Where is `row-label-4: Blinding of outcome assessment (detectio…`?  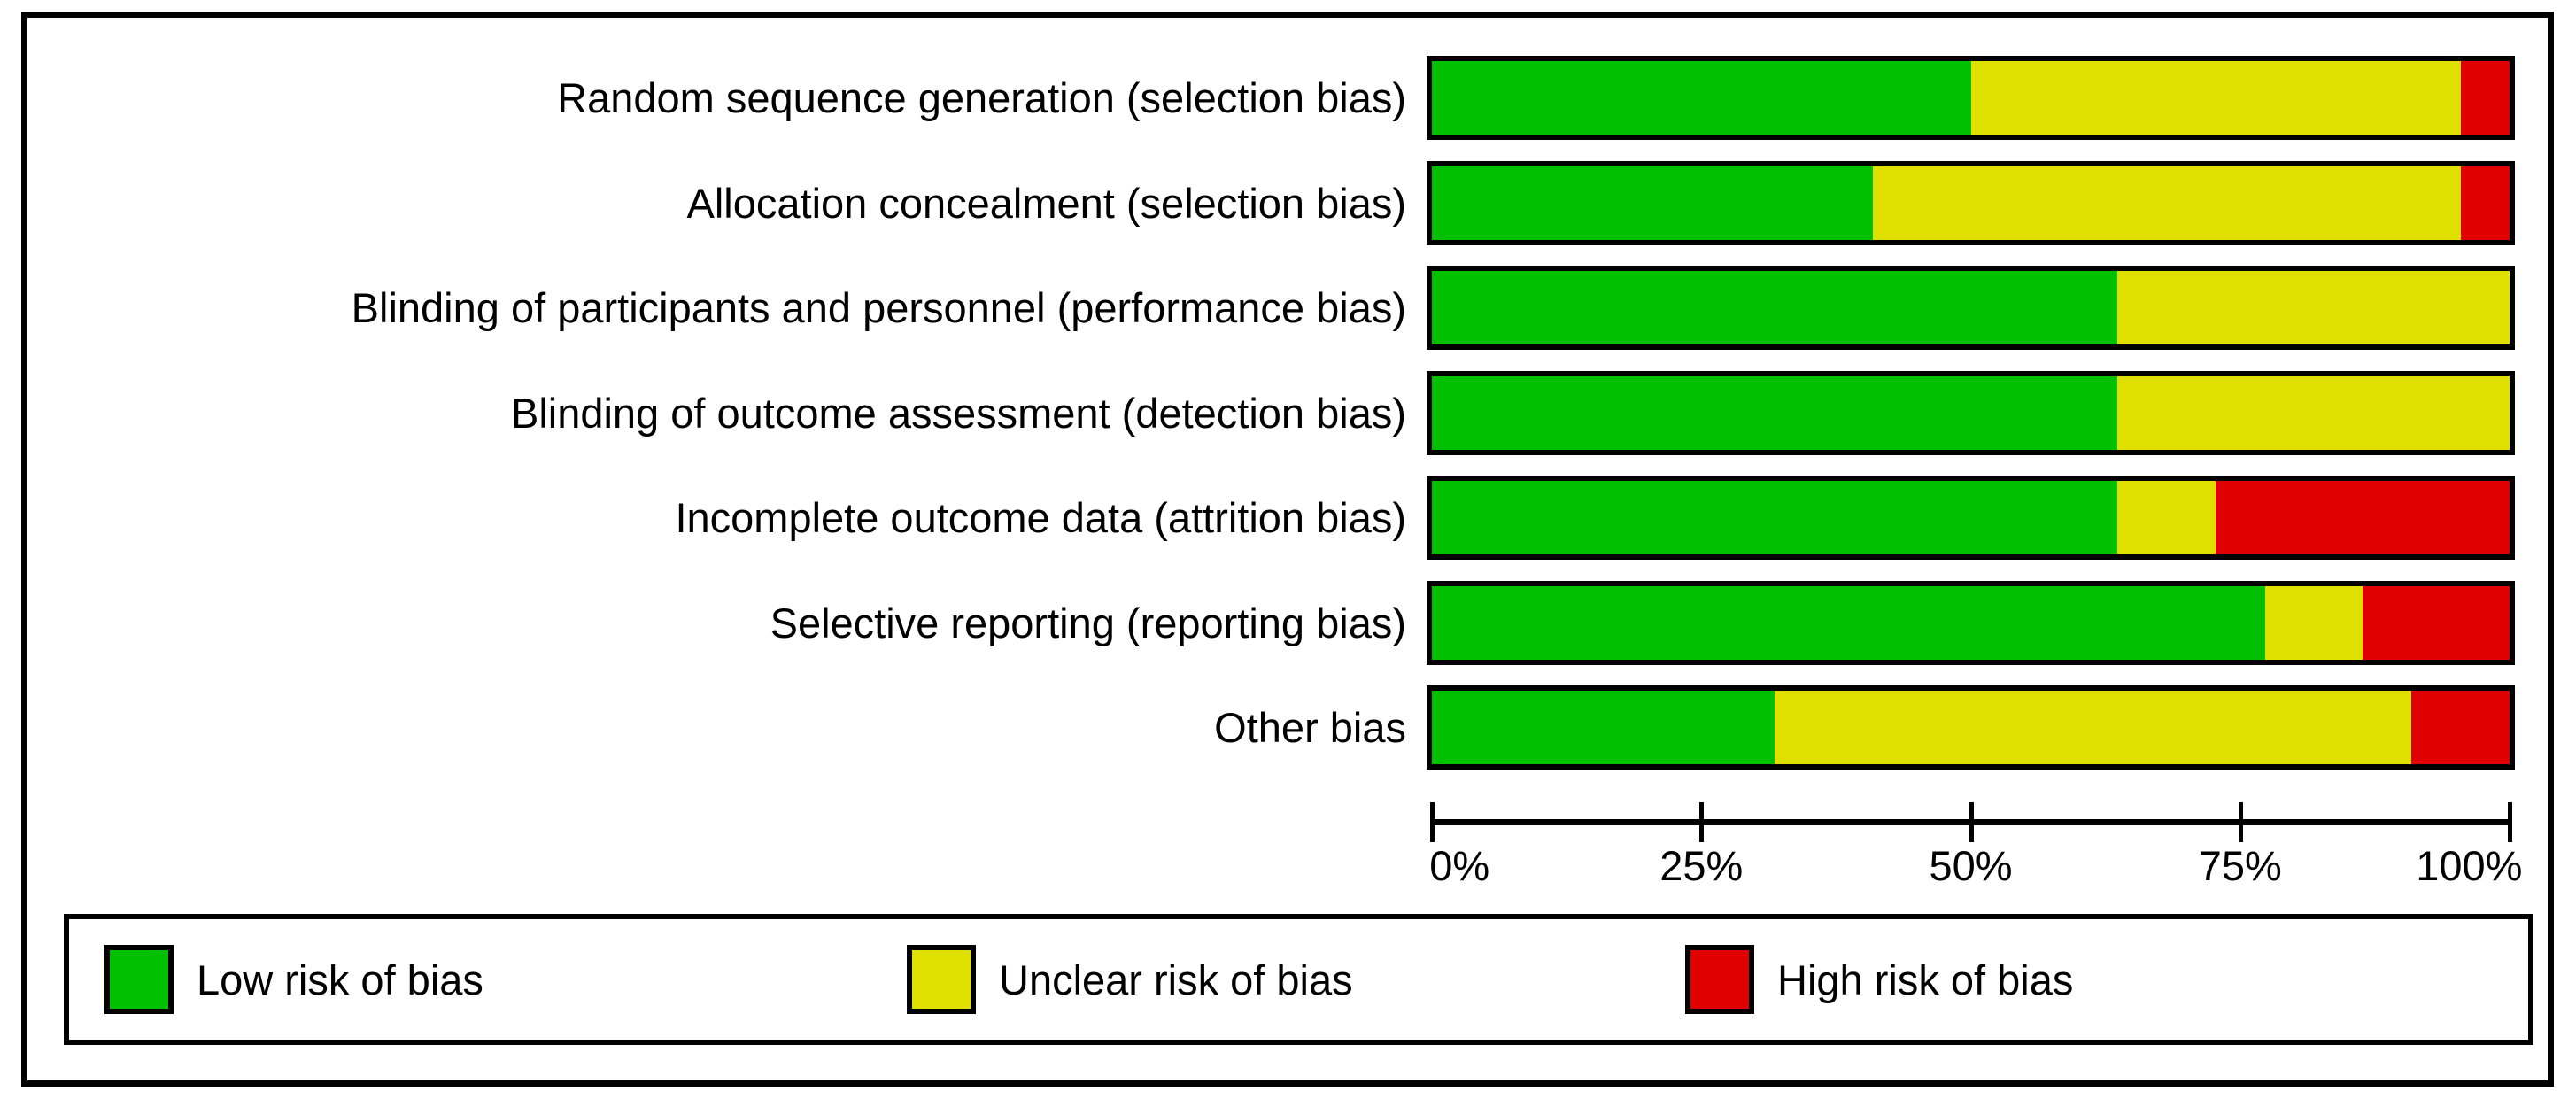 row-label-4: Blinding of outcome assessment (detectio… is located at coordinates (958, 413).